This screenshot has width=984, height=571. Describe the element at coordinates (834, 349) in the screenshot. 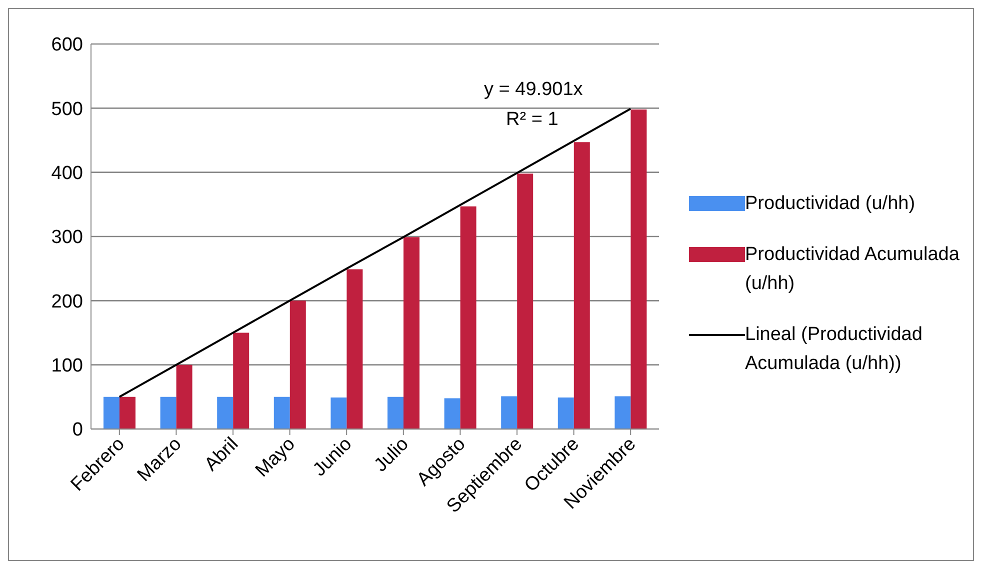

I see `legend-label: Lineal (Productividad Acumulada (u/hh))` at that location.